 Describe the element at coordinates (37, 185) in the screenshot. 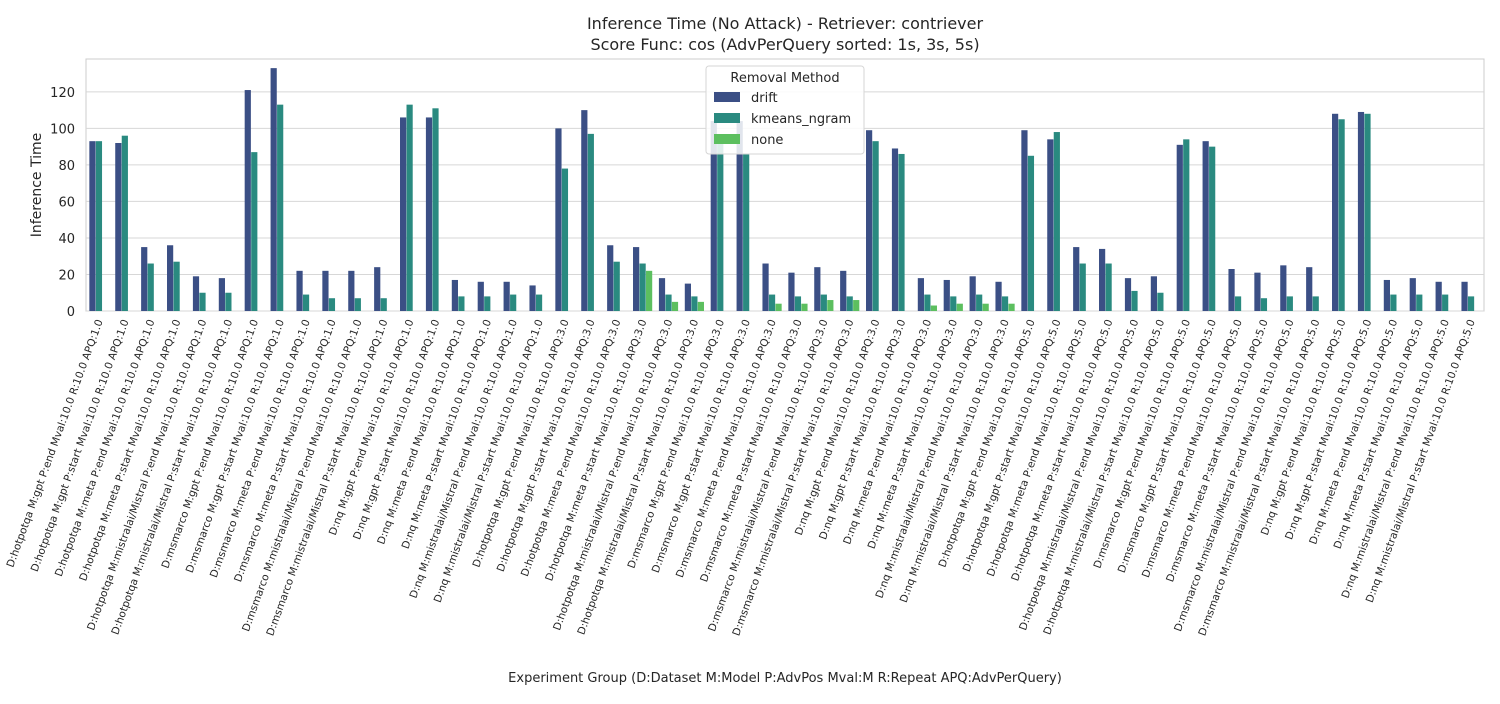

I see `y-axis-label: Inference Time` at that location.